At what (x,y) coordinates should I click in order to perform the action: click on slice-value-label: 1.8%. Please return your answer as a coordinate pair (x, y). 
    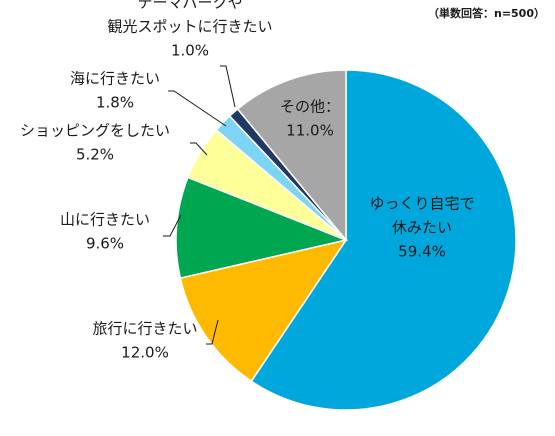
    Looking at the image, I should click on (115, 103).